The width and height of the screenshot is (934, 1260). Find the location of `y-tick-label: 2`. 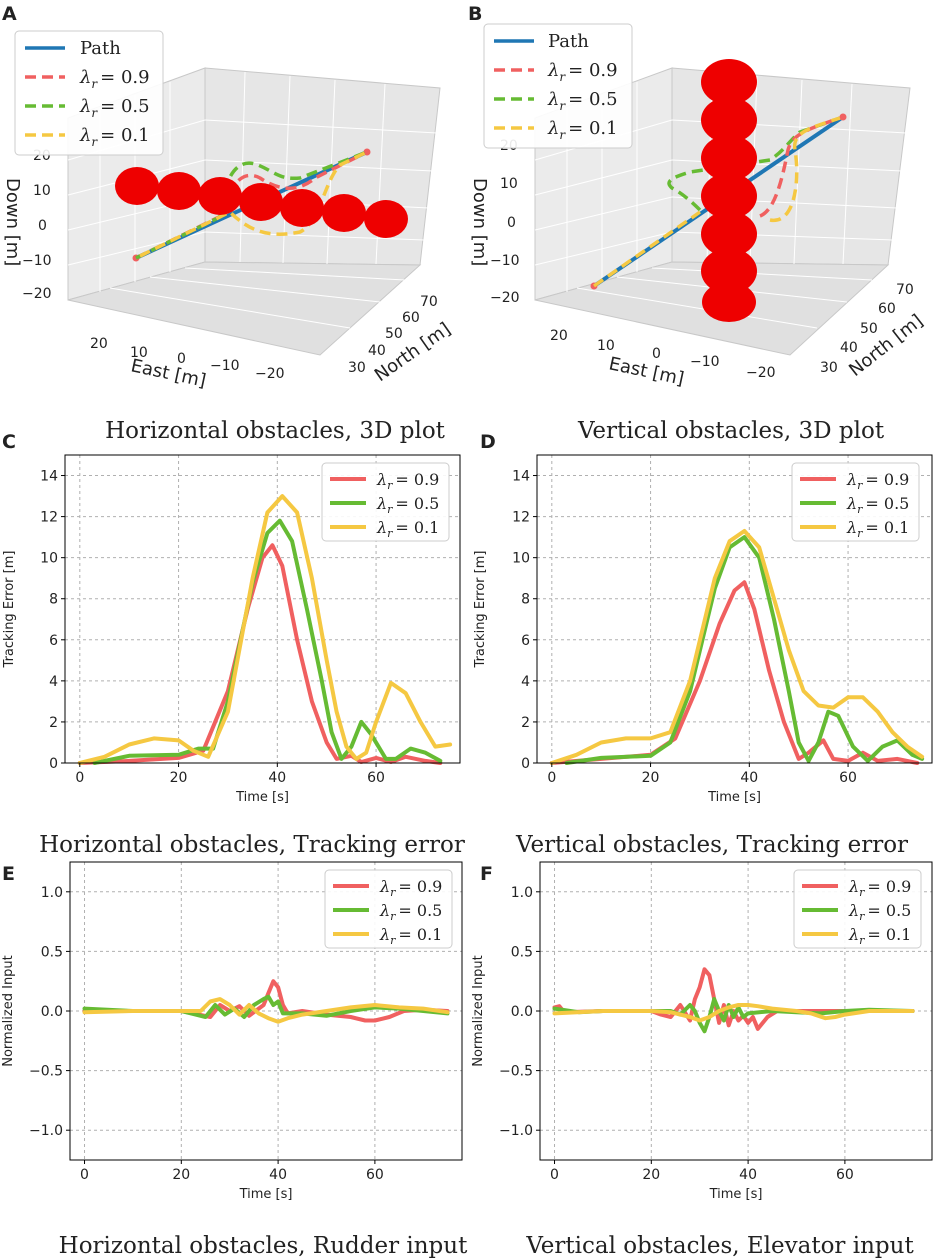

y-tick-label: 2 is located at coordinates (53, 723).